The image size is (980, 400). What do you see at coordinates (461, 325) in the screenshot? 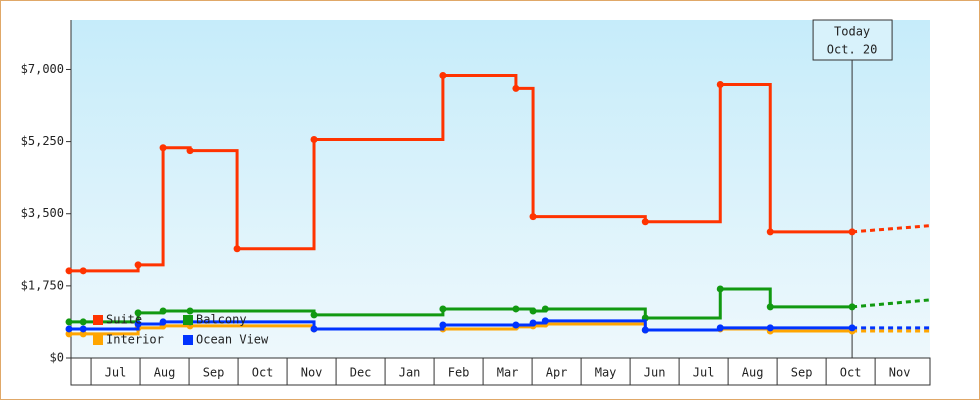
I see `series-line` at bounding box center [461, 325].